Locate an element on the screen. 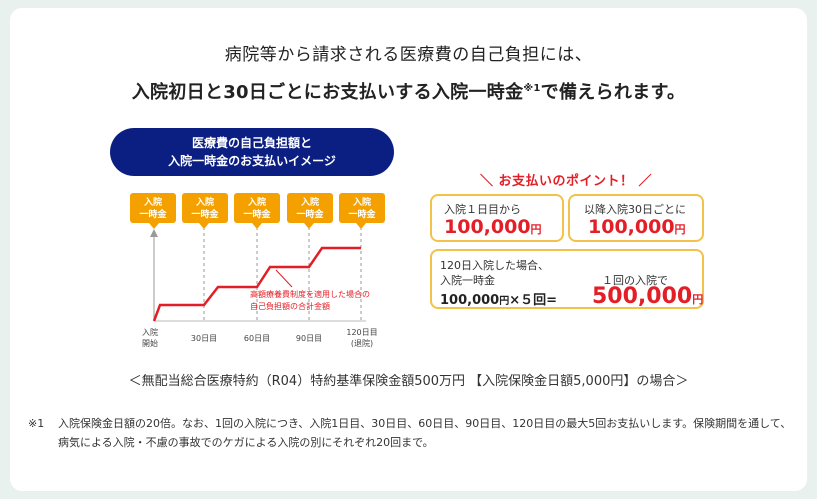  headline-line2-text: 入院初日と30日ごとにお支払いする入院一時金 is located at coordinates (327, 92).